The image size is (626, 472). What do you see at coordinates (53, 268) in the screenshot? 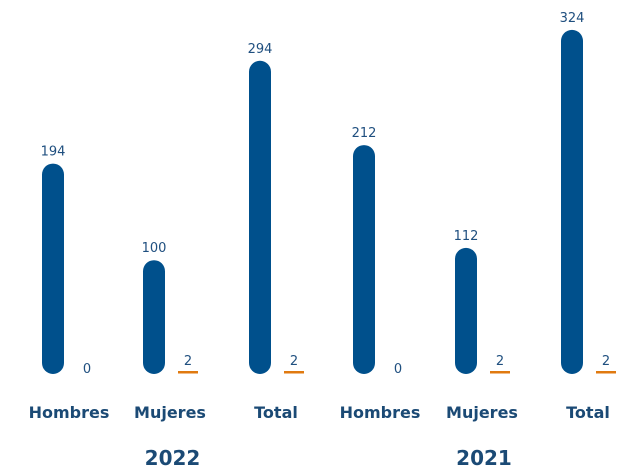
I see `bar-2022-hombres-primary` at bounding box center [53, 268].